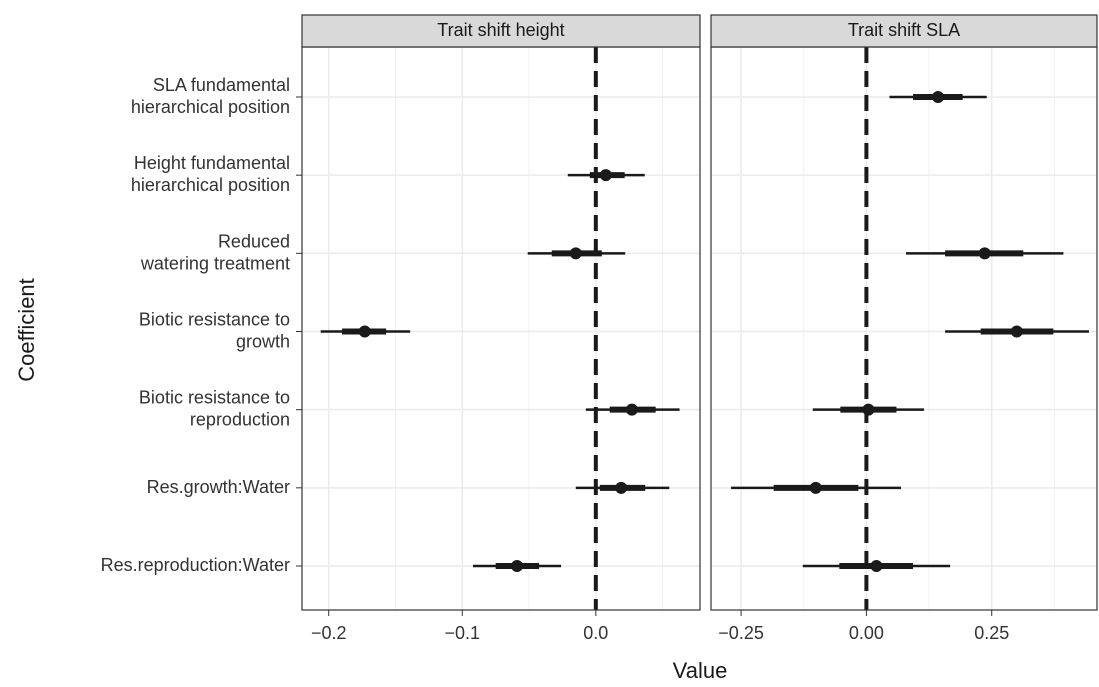  Describe the element at coordinates (462, 633) in the screenshot. I see `x-tick-label: −0.1` at that location.